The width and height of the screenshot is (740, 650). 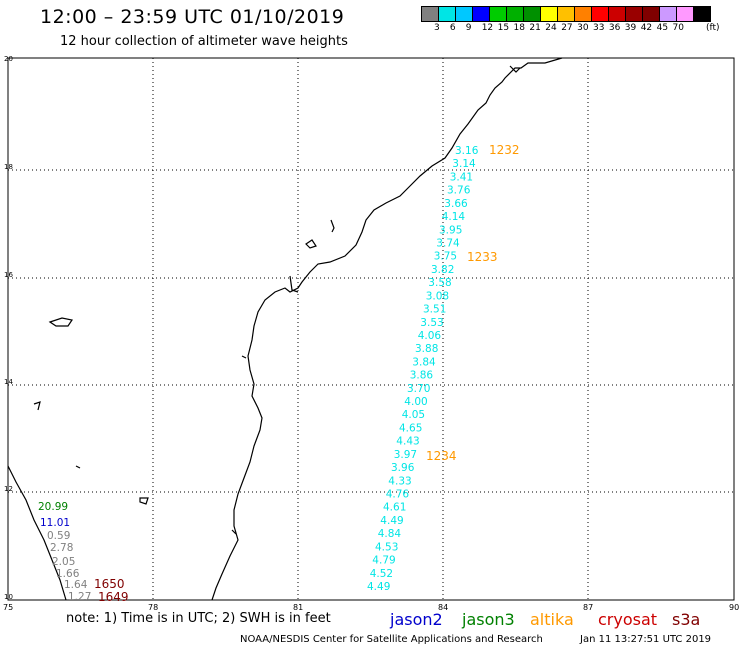 I want to click on legend-label: 70, so click(x=678, y=28).